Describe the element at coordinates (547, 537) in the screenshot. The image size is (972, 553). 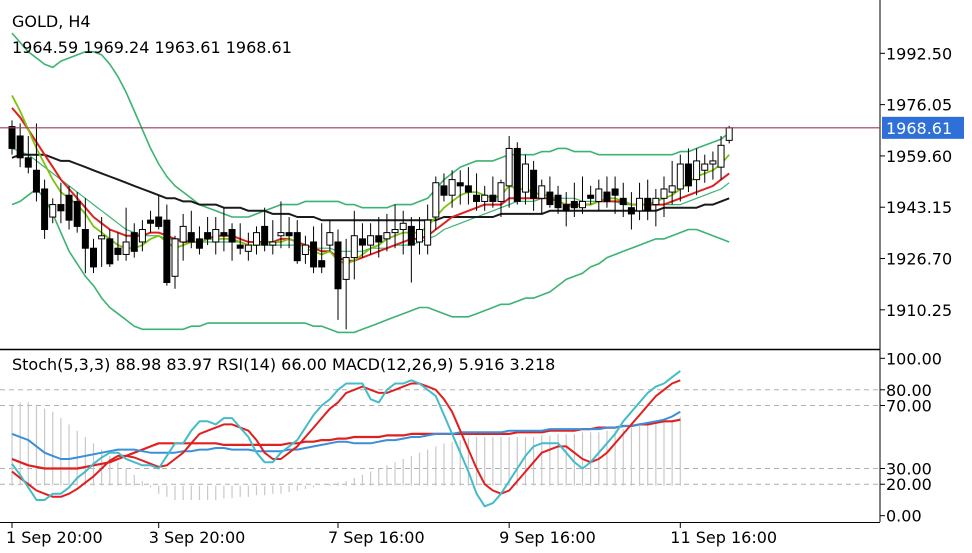
I see `time-tick-label: 9 Sep 16:00` at that location.